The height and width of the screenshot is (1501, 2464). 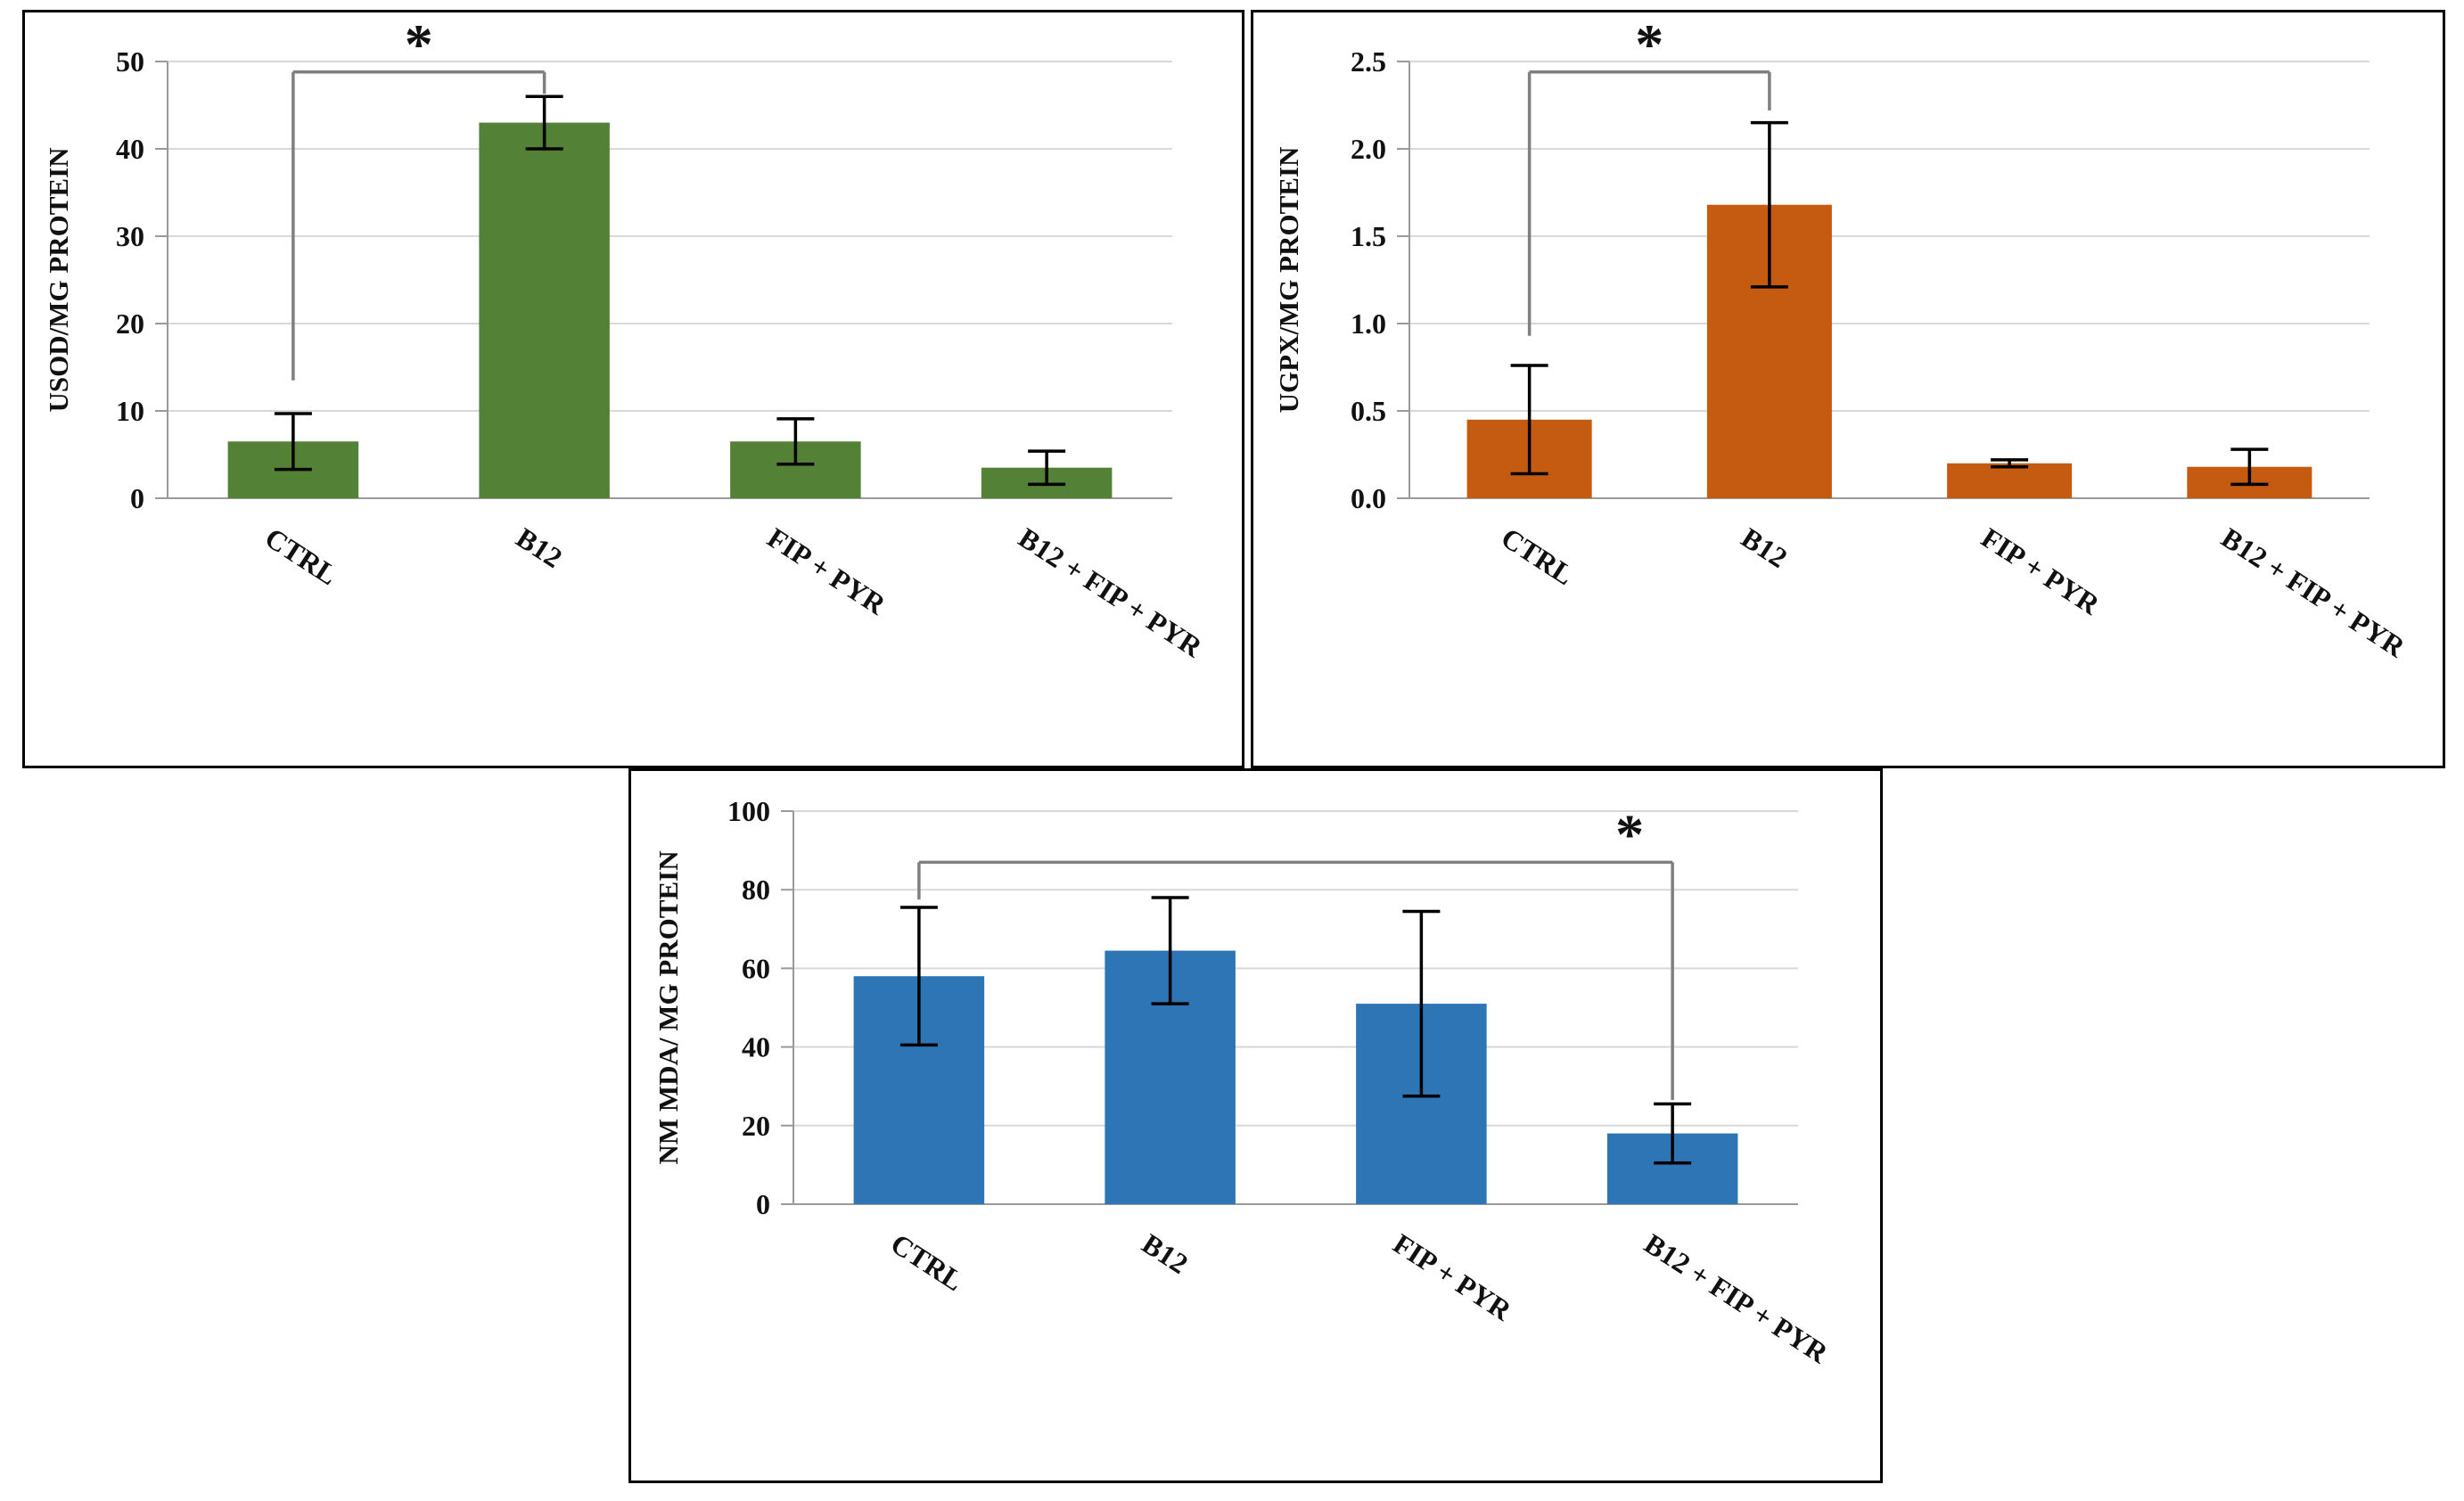 I want to click on y-tick-label: 50, so click(x=130, y=61).